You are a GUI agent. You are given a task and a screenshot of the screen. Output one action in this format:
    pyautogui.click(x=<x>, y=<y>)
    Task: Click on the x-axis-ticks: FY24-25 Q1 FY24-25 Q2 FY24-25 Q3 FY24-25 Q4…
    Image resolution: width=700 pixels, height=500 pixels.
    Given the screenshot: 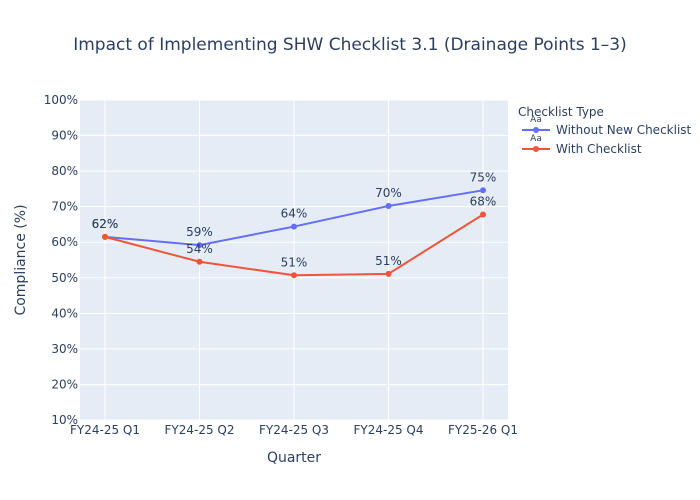 What is the action you would take?
    pyautogui.click(x=294, y=430)
    